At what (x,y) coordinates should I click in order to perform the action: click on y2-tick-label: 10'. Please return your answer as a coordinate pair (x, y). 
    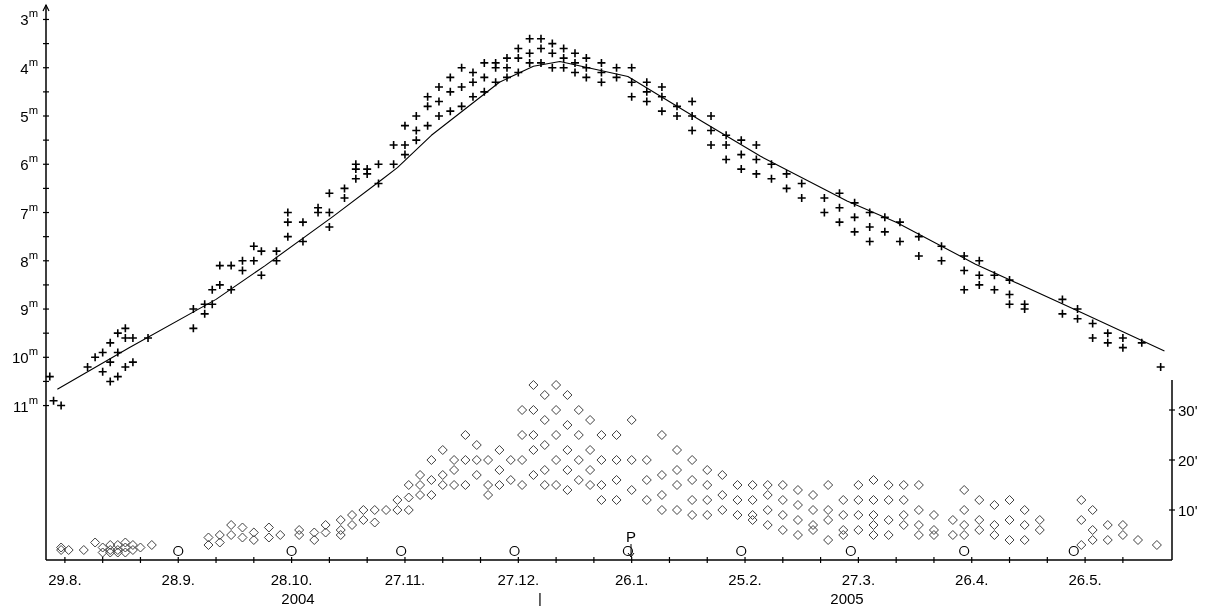
    Looking at the image, I should click on (1188, 510).